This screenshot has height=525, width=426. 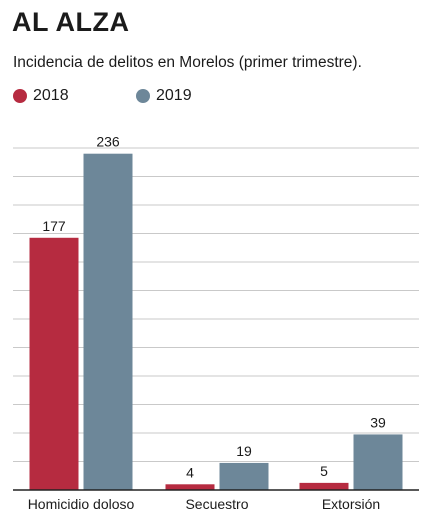 I want to click on legend-swatch-2018, so click(x=20, y=96).